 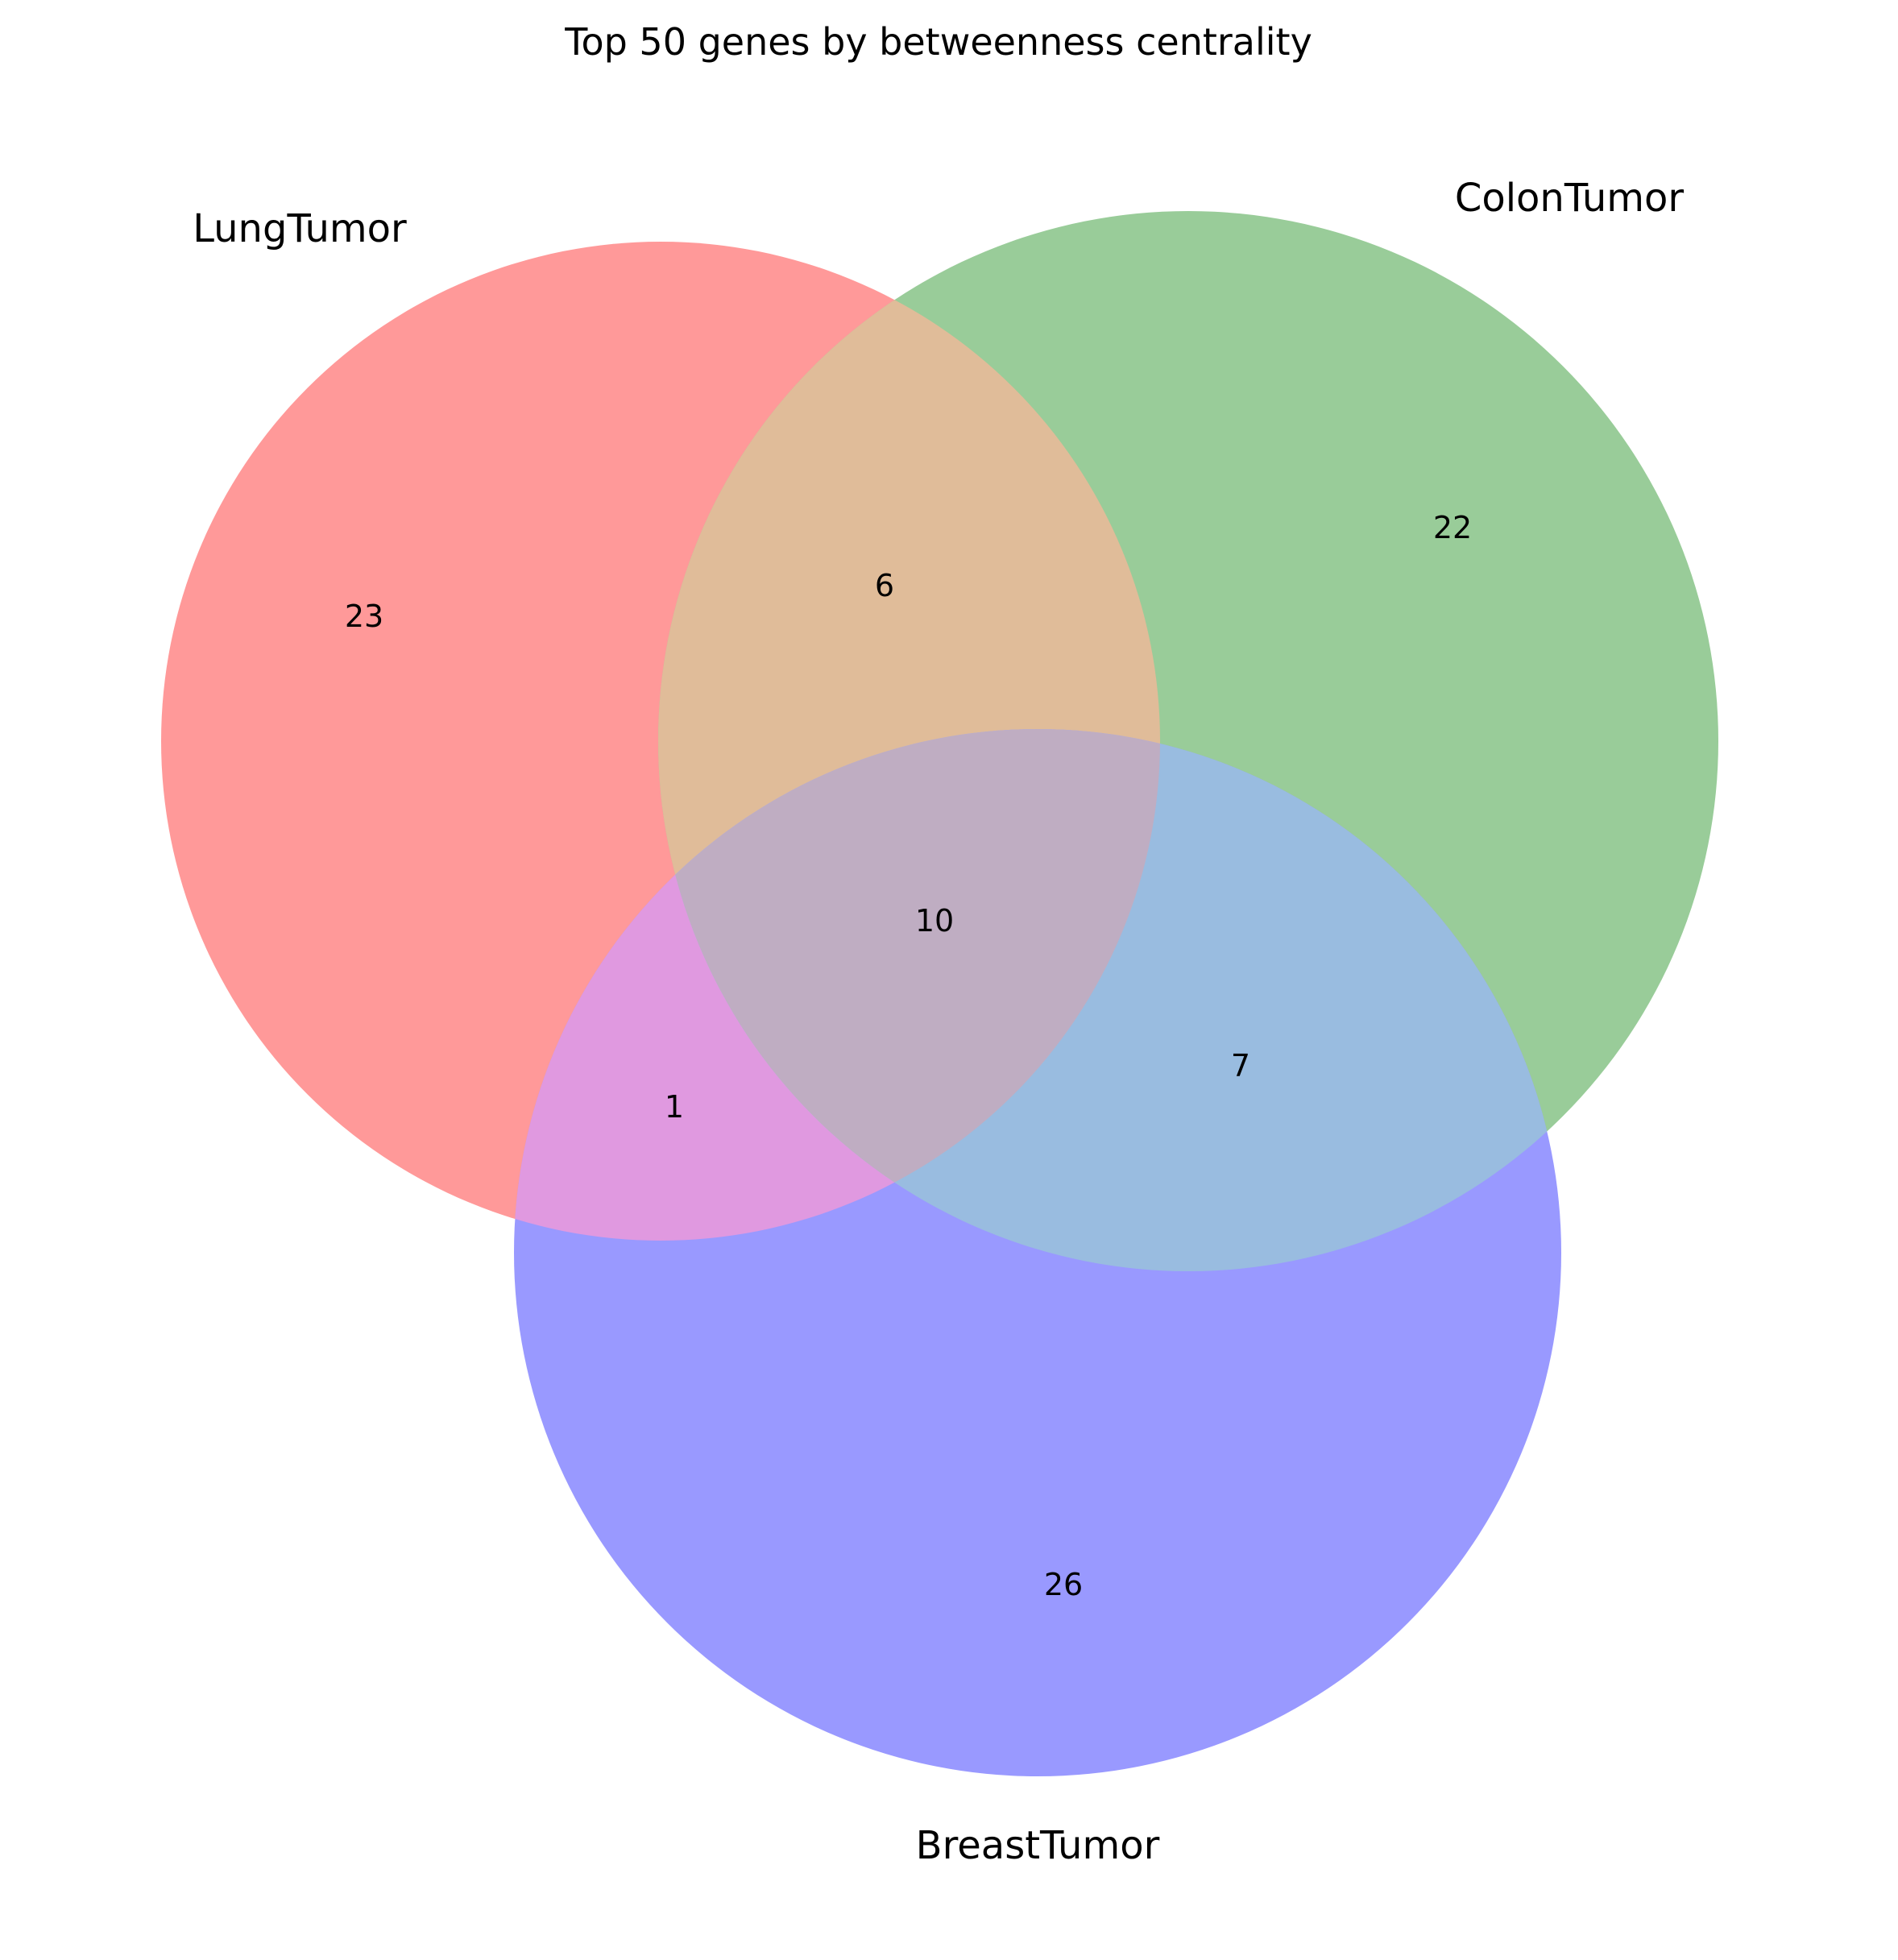 I want to click on count-all-three: 10, so click(x=934, y=921).